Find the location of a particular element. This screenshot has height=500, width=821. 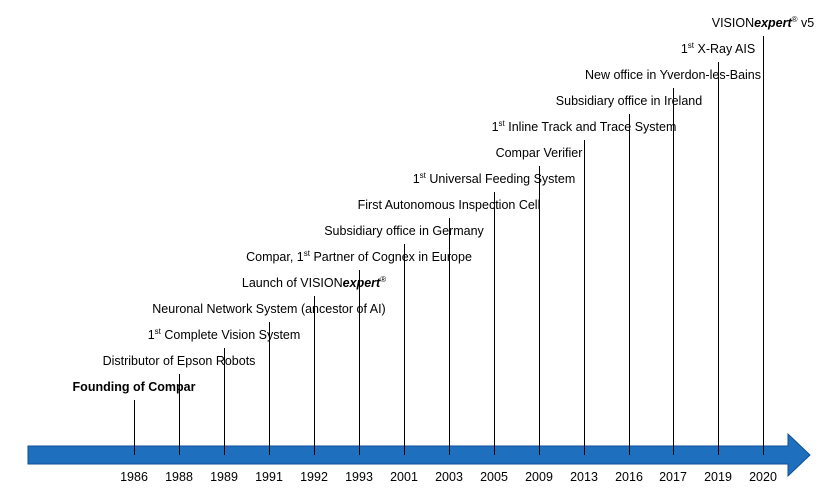

event-text-part: Inline Track and Trace System is located at coordinates (590, 127).